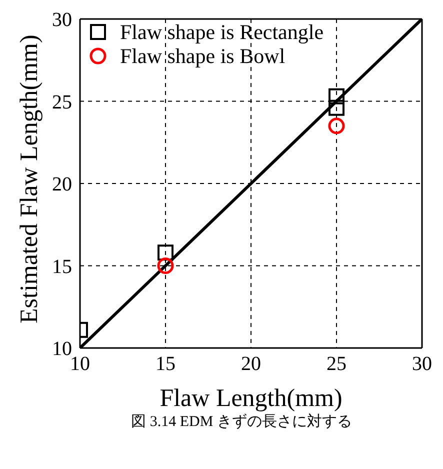  What do you see at coordinates (166, 364) in the screenshot?
I see `x-tick-label: 15` at bounding box center [166, 364].